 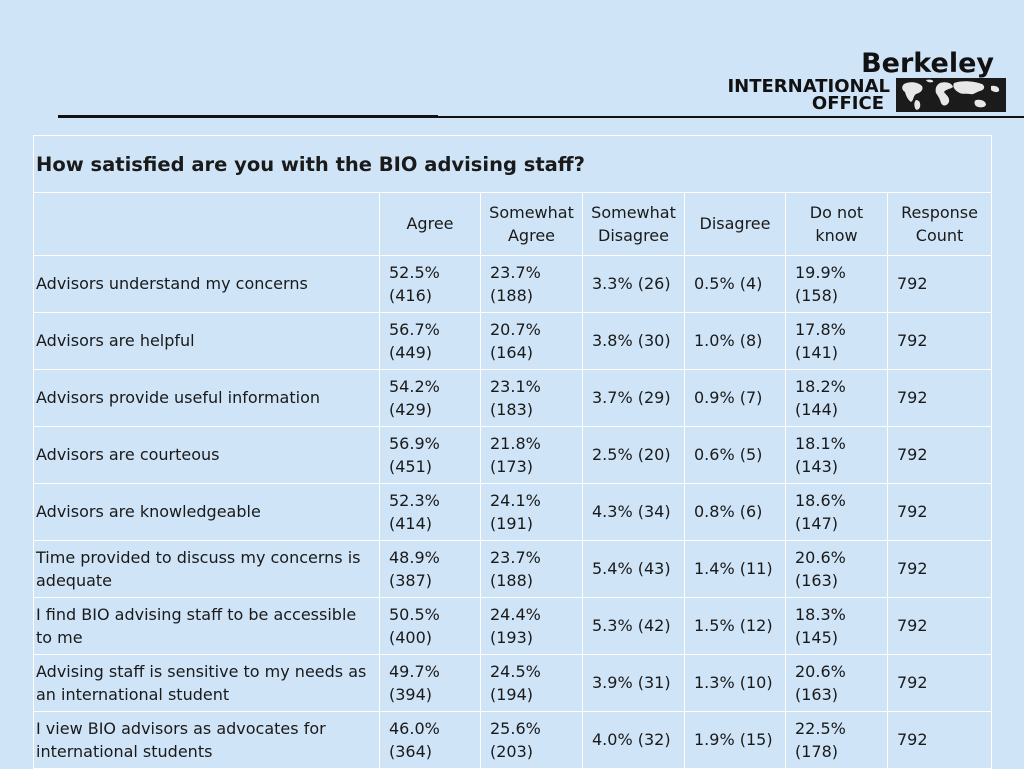 What do you see at coordinates (836, 740) in the screenshot?
I see `cell-do-not-know: 22.5% (178)` at bounding box center [836, 740].